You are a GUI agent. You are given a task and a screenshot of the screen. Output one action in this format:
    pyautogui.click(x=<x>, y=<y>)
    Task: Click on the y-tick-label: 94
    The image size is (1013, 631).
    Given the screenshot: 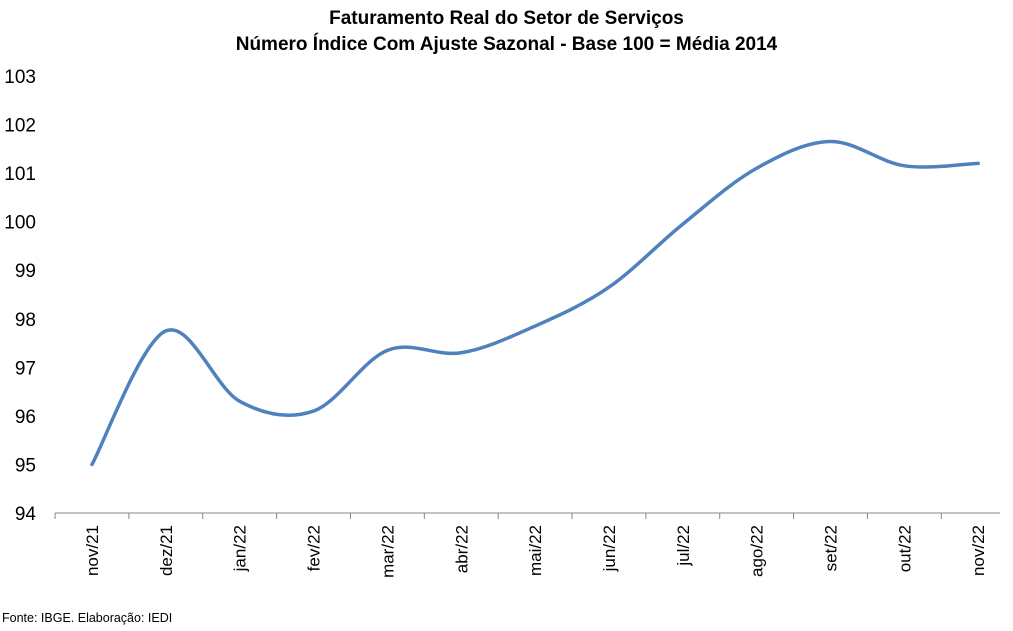 What is the action you would take?
    pyautogui.click(x=26, y=514)
    